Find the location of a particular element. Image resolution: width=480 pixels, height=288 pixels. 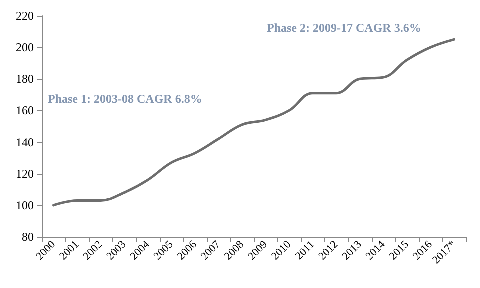

annotation: Phase 1: 2003-08 CAGR 6.8% is located at coordinates (125, 99).